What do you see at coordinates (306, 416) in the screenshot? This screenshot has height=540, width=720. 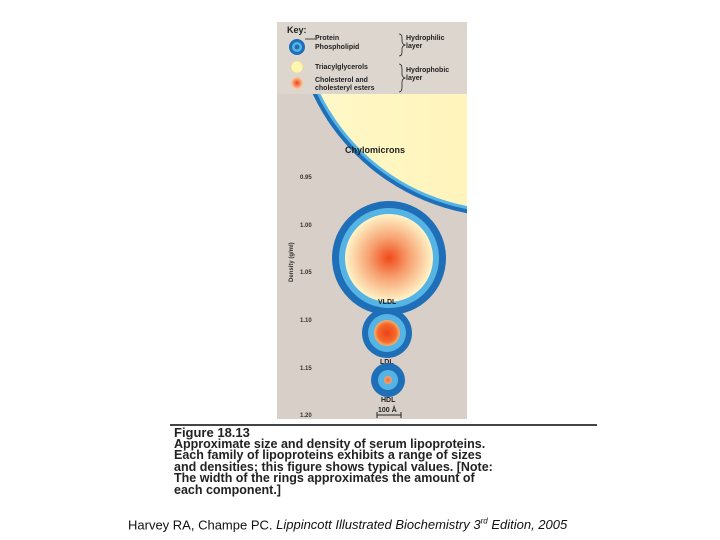 I see `axis-tick-5: 1.20` at bounding box center [306, 416].